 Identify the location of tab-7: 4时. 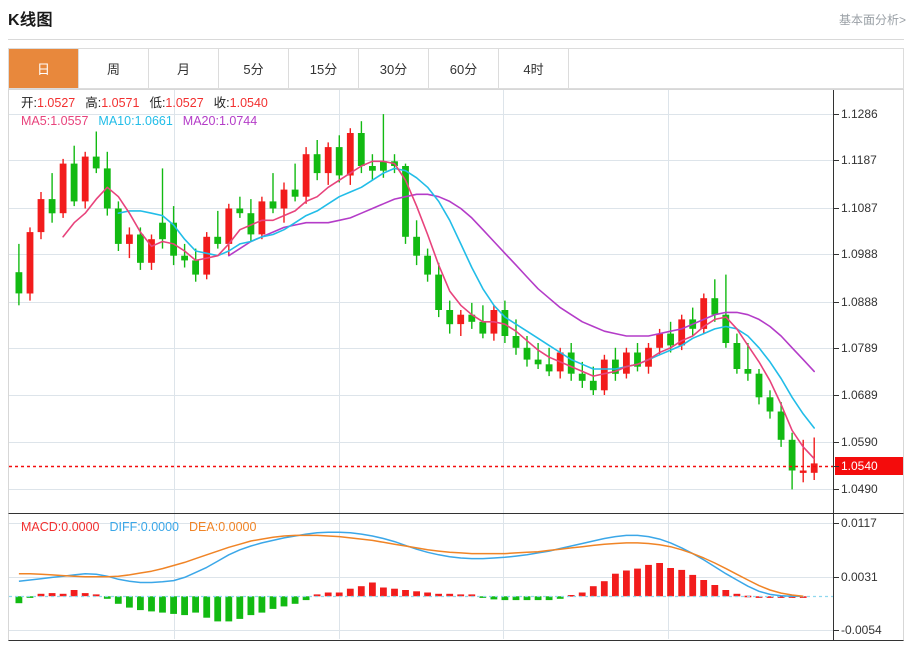
(534, 68).